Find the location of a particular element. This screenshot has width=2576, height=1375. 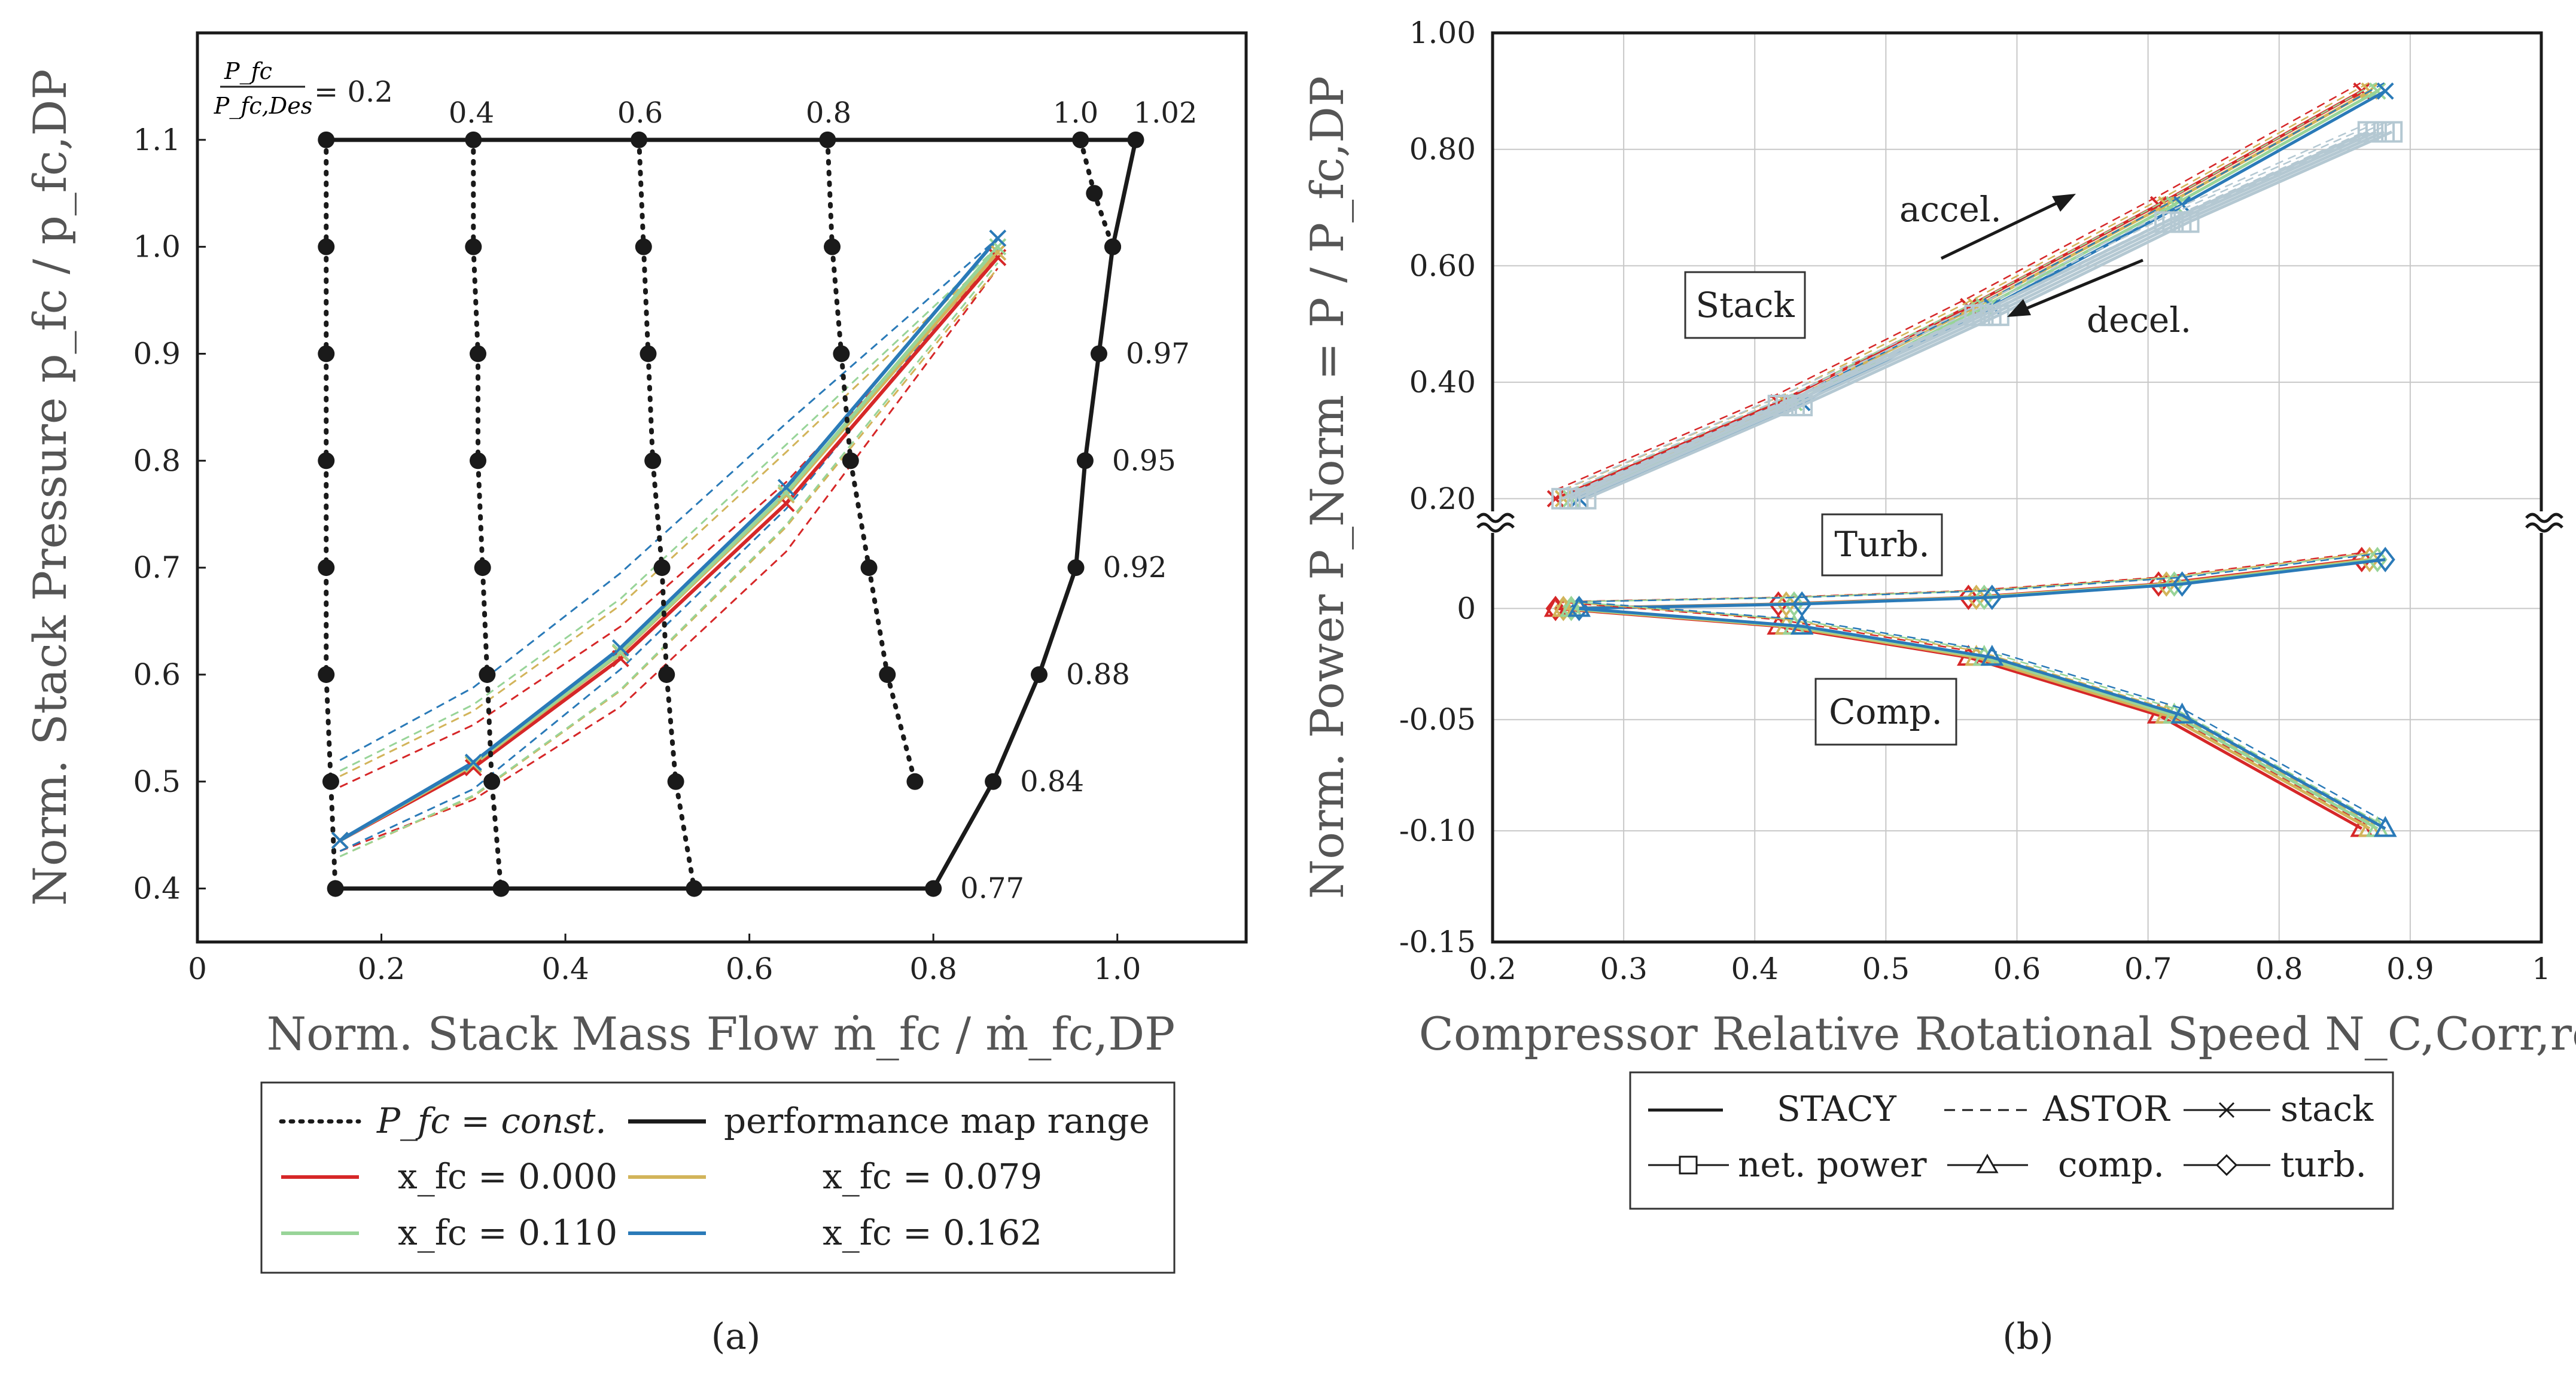

panel-b-caption: (b) is located at coordinates (2027, 1337).